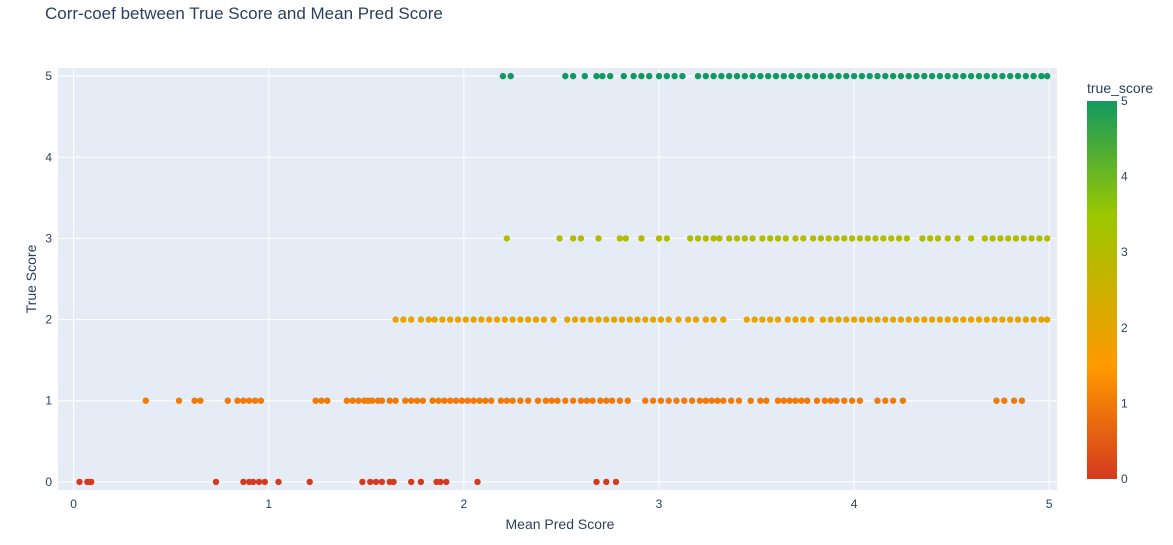 The image size is (1173, 545). Describe the element at coordinates (1124, 177) in the screenshot. I see `colorbar-tick-label: 4` at that location.